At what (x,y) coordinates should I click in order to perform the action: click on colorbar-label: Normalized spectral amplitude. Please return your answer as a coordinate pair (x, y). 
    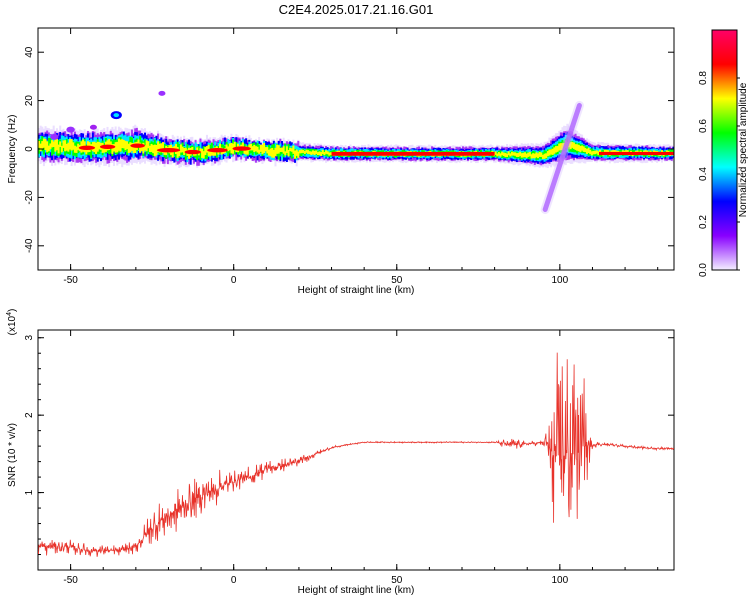
    Looking at the image, I should click on (743, 149).